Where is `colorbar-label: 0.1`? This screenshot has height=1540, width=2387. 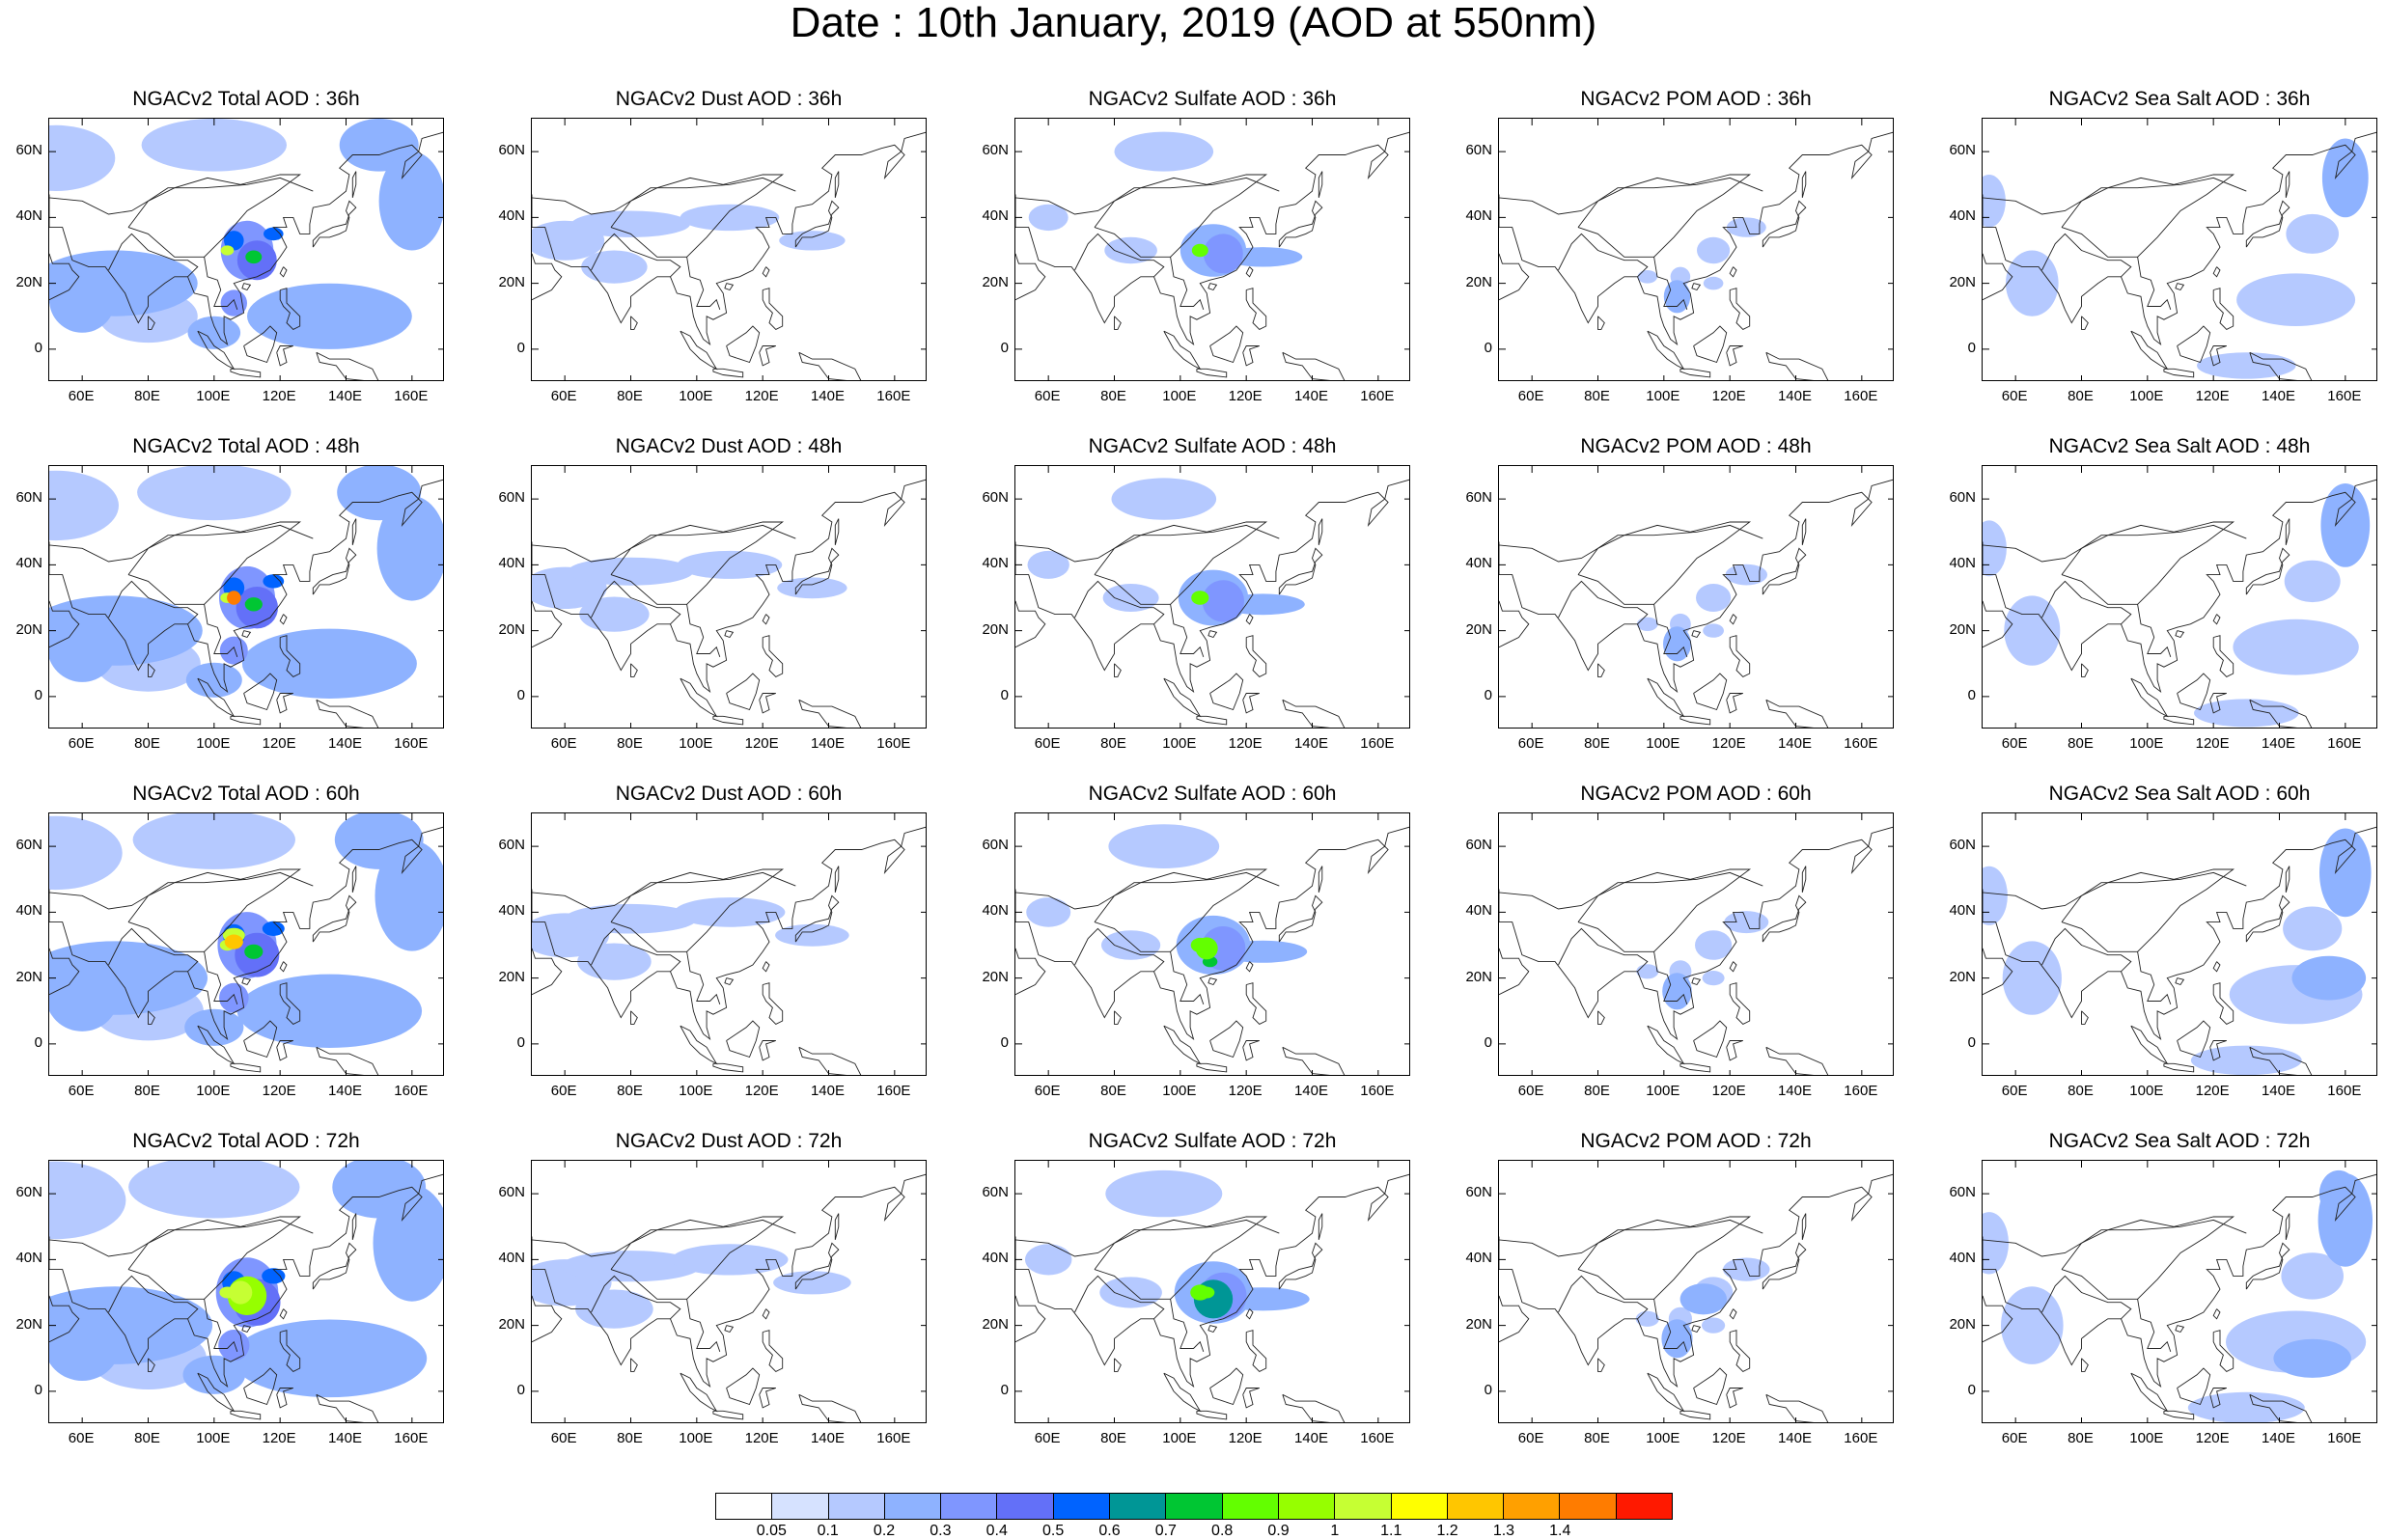
colorbar-label: 0.1 is located at coordinates (828, 1531).